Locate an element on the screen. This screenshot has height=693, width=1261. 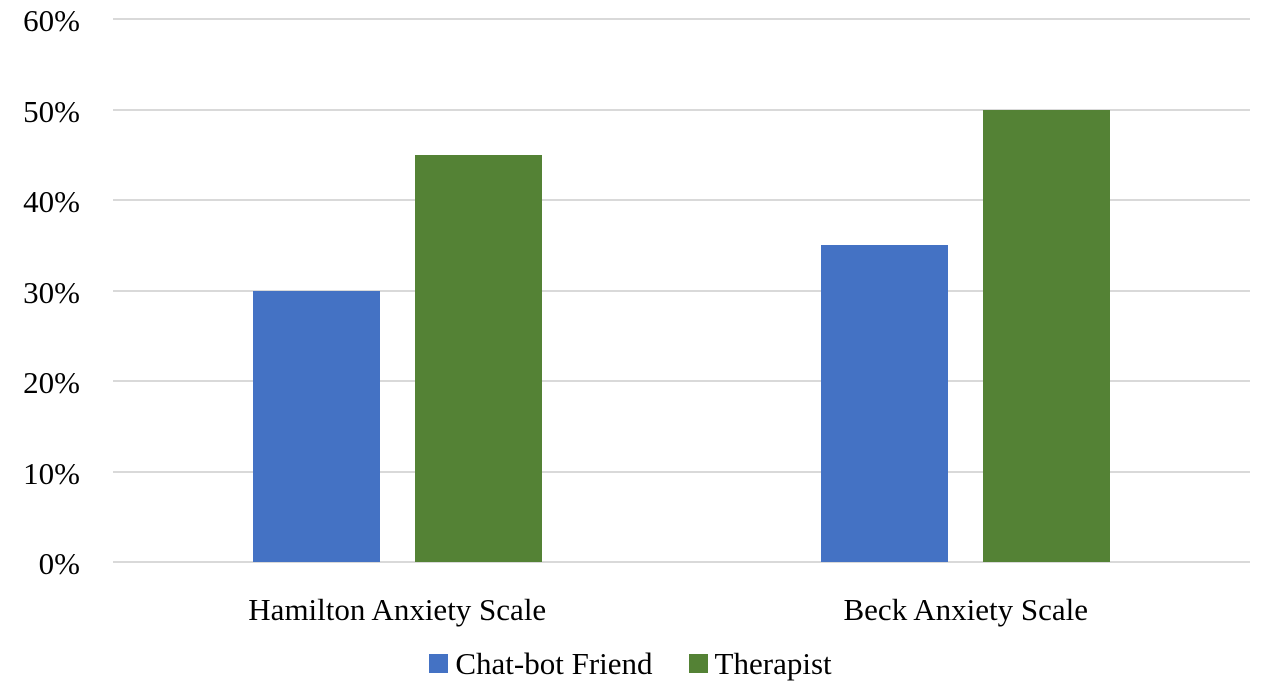
y-tick-label: 30% is located at coordinates (51, 292).